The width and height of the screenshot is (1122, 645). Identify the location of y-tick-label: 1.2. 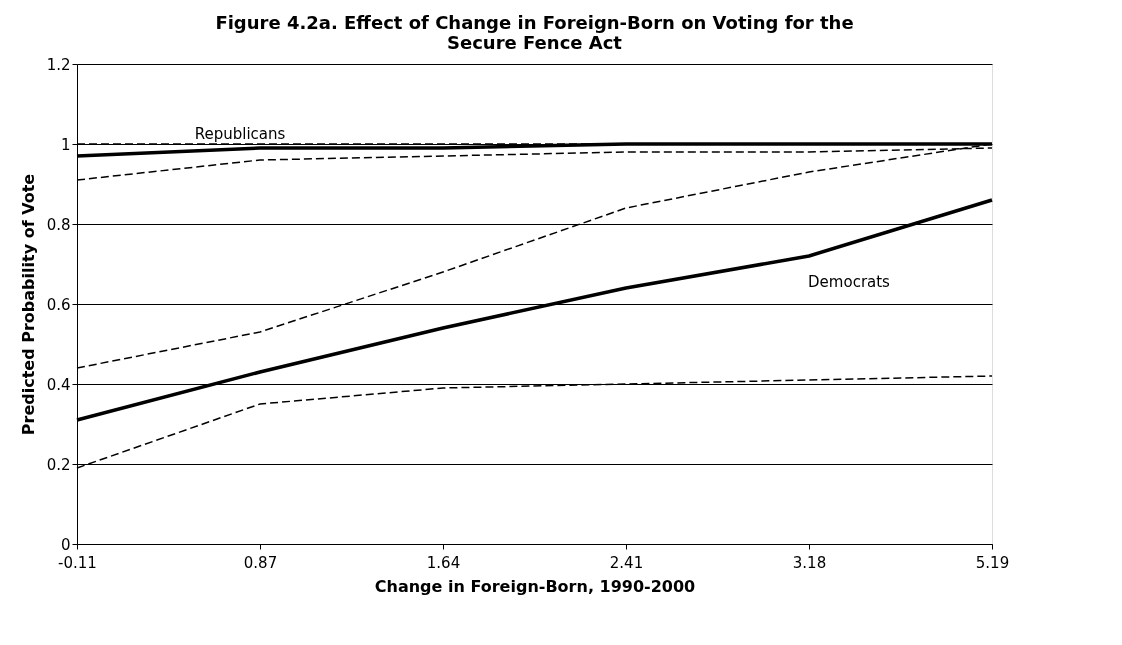
(58, 64).